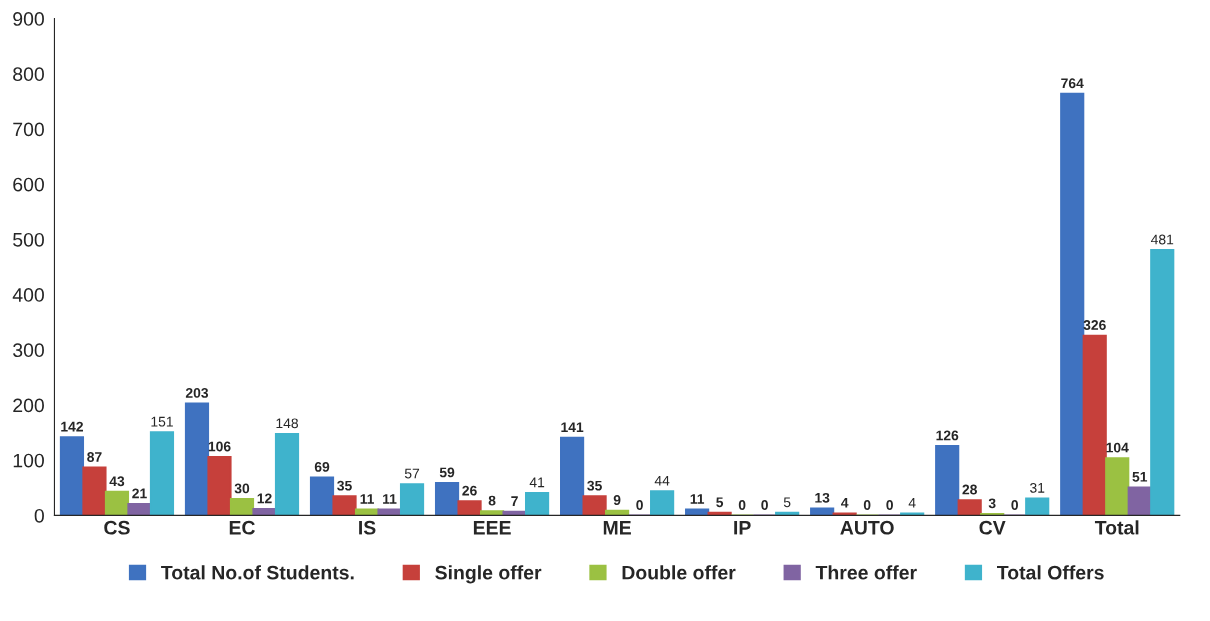  I want to click on data-label: 41, so click(537, 482).